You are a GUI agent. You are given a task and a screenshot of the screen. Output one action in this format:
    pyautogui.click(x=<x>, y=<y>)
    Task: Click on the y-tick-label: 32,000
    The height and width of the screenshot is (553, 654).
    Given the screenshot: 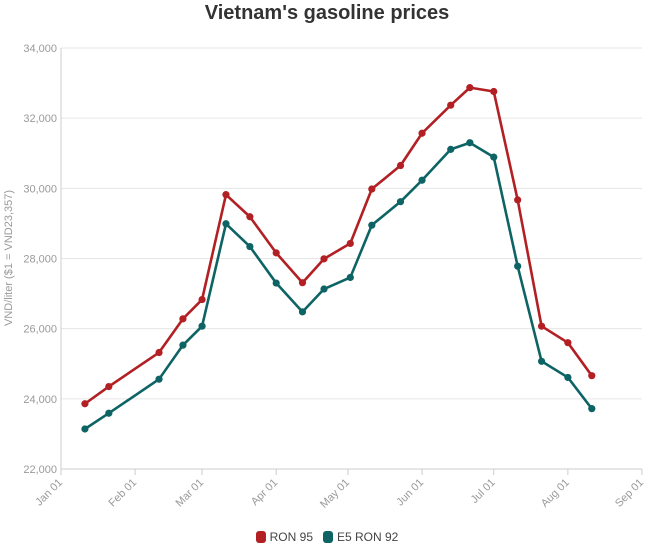 What is the action you would take?
    pyautogui.click(x=40, y=119)
    